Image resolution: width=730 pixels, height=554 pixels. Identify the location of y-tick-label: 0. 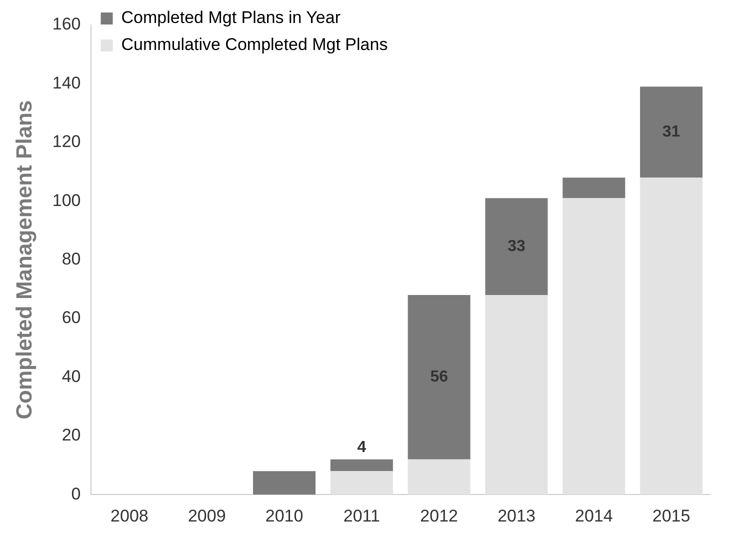
(76, 494).